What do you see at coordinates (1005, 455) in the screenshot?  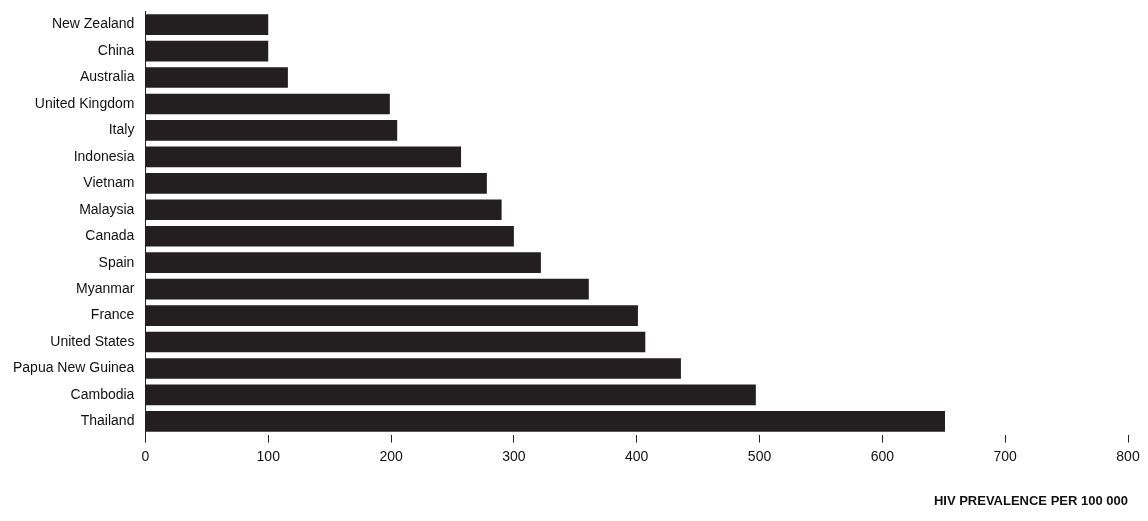 I see `x-tick-label: 700` at bounding box center [1005, 455].